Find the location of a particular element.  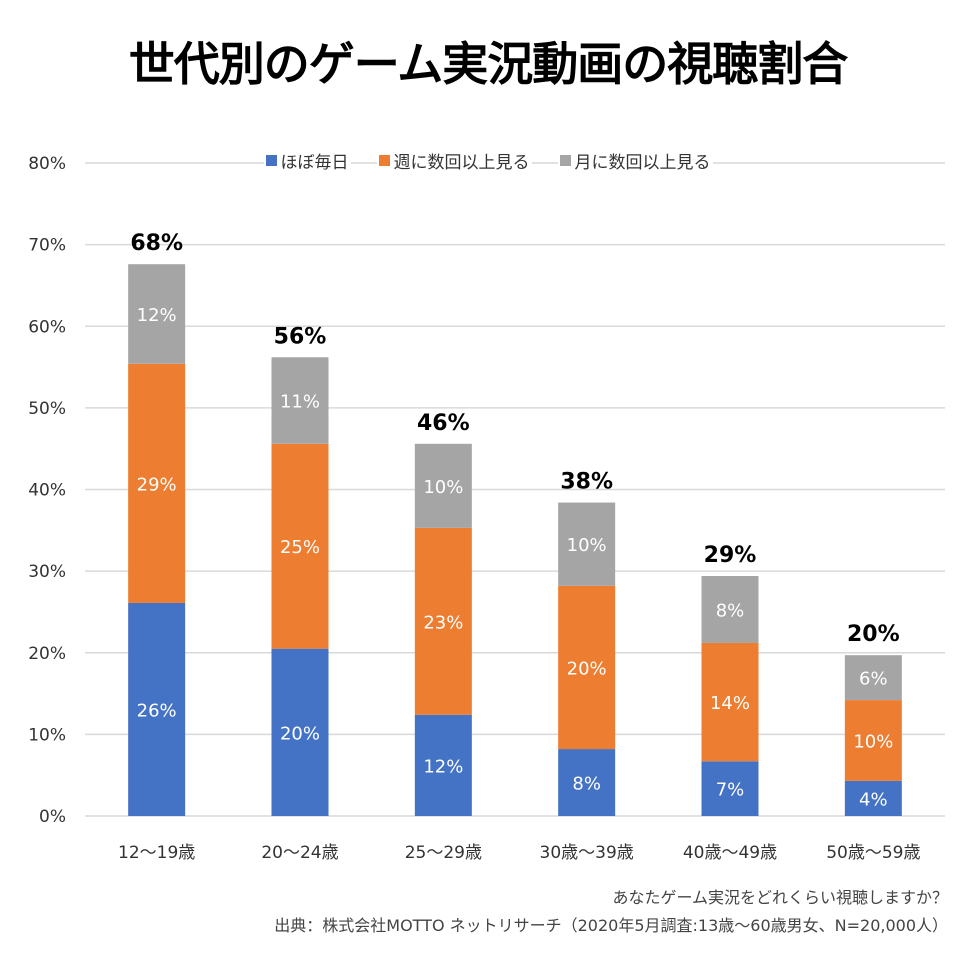

data-label: 7% is located at coordinates (730, 790).